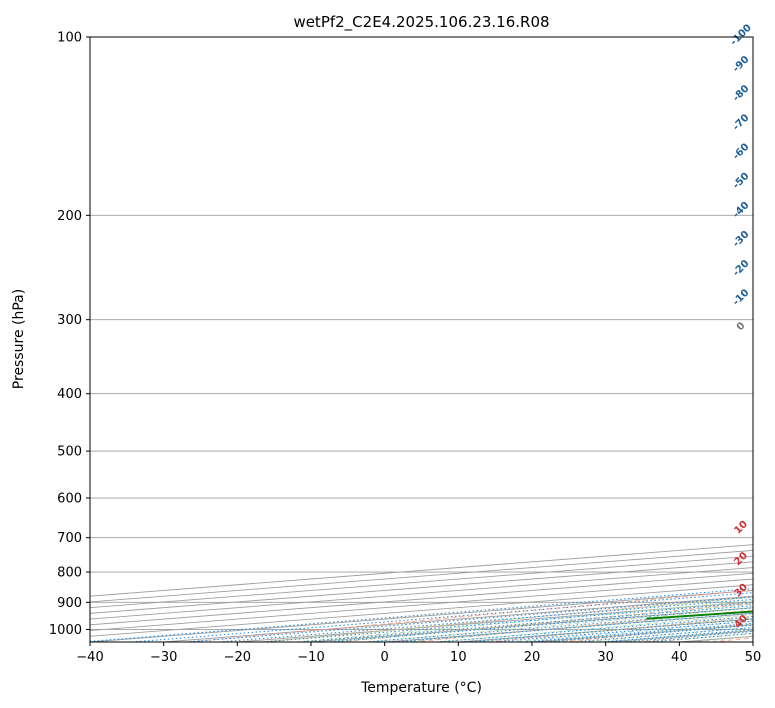 The width and height of the screenshot is (775, 708). Describe the element at coordinates (741, 210) in the screenshot. I see `dry-adiabat-label: -40` at that location.